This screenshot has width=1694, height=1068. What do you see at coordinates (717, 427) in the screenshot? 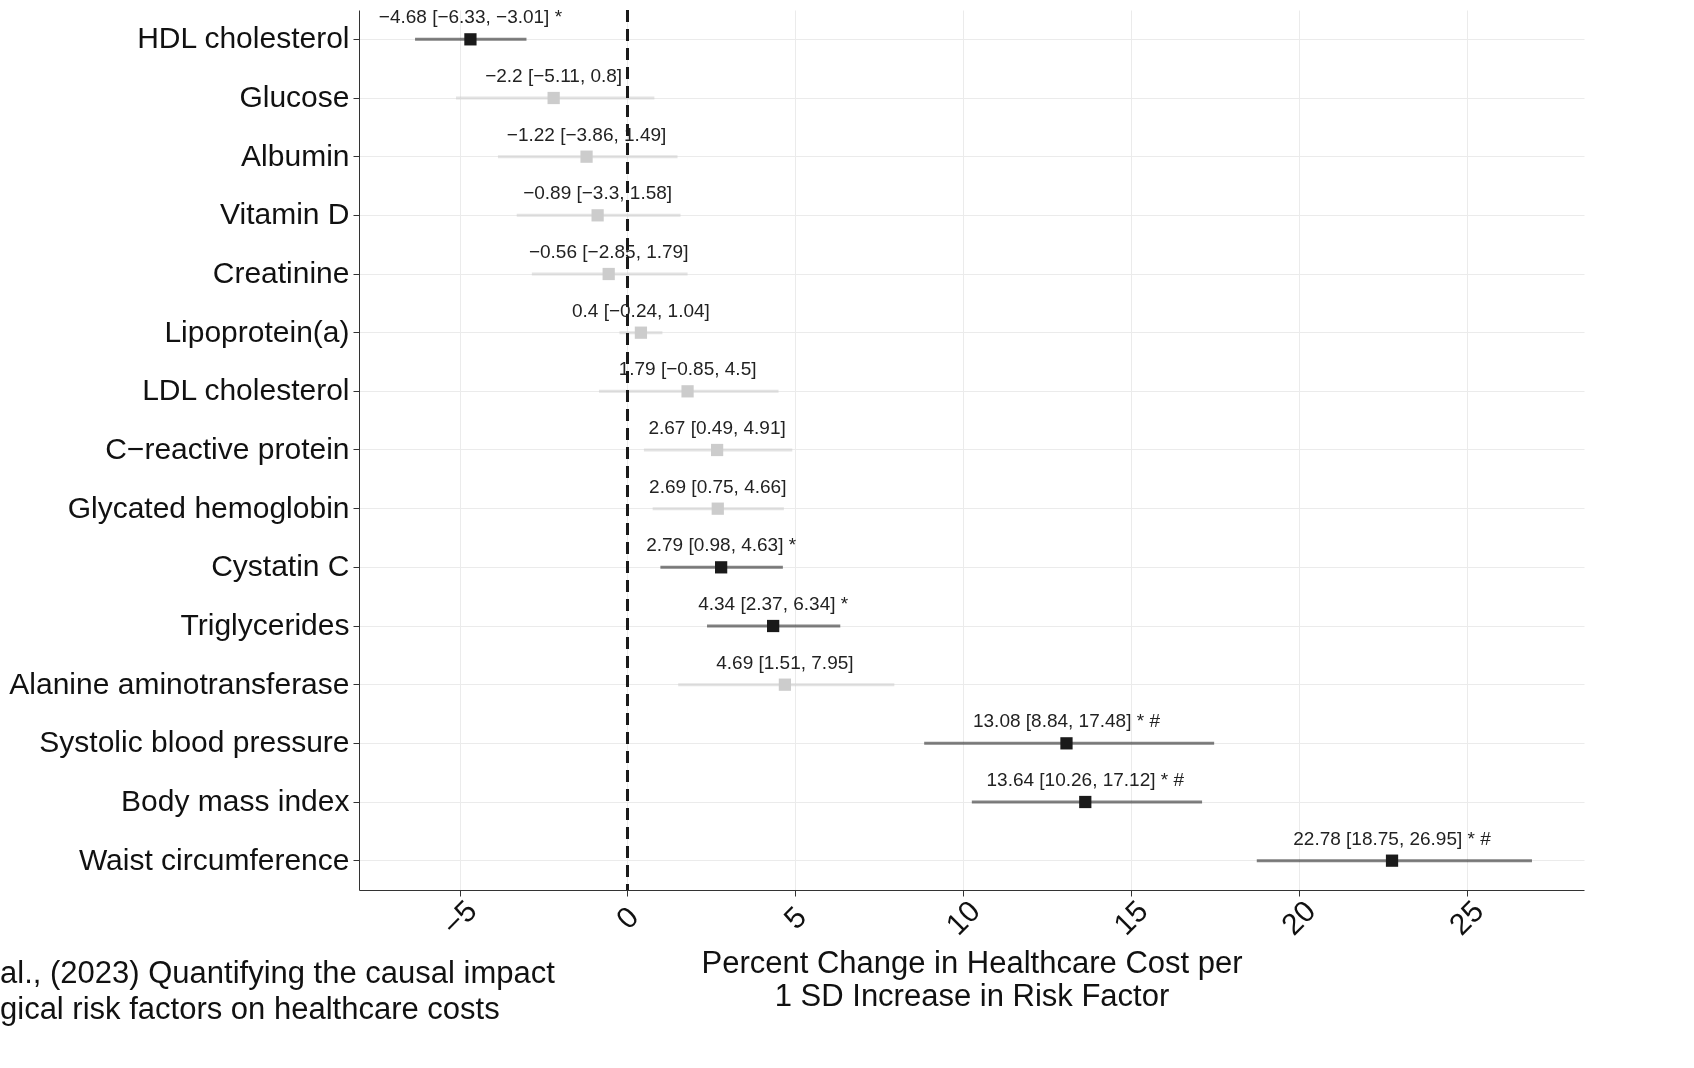
I see `data-label: 2.67 [0.49, 4.91]` at bounding box center [717, 427].